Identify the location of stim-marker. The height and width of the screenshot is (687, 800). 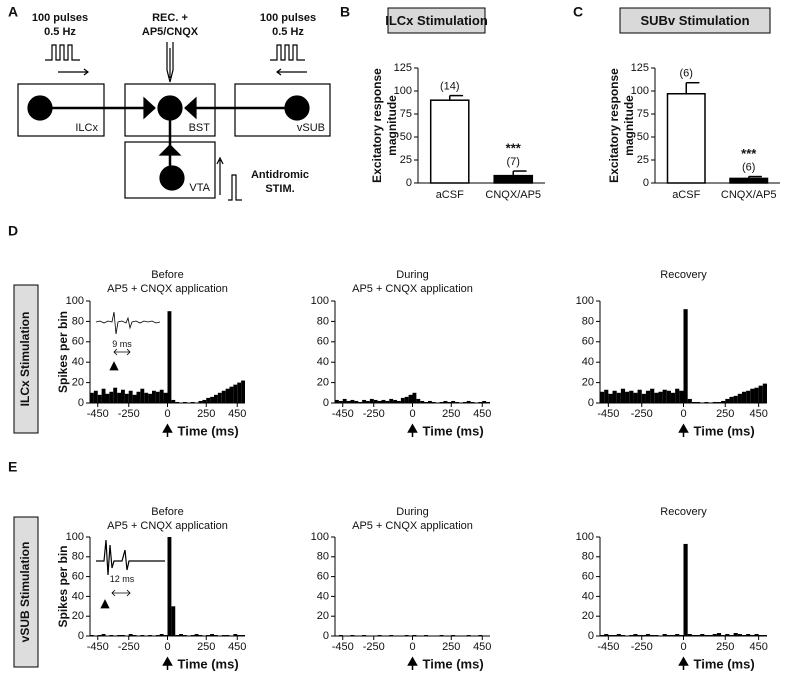
(114, 366).